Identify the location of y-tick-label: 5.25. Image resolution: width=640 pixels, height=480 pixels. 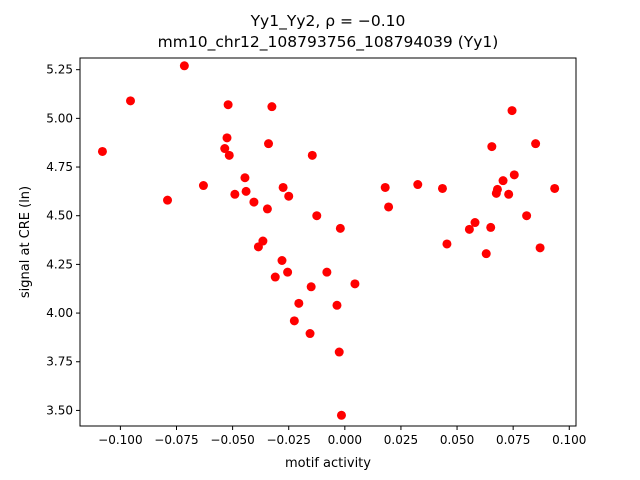
(59, 70).